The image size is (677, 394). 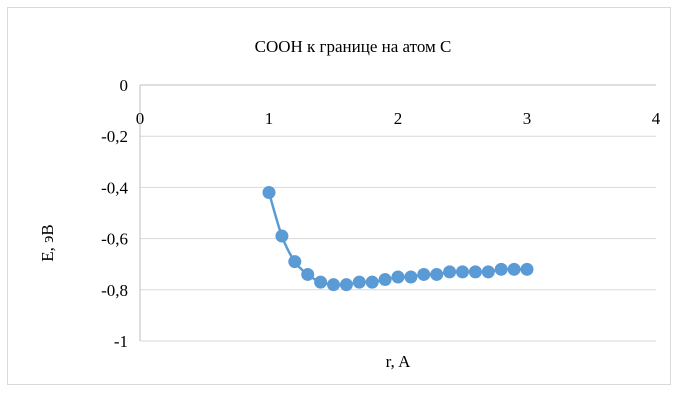 I want to click on data-series, so click(x=398, y=239).